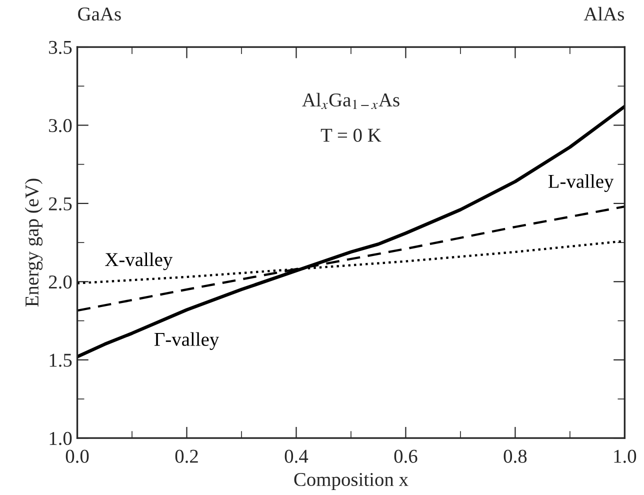 The image size is (644, 495). I want to click on x-tick-label: 0.0, so click(77, 456).